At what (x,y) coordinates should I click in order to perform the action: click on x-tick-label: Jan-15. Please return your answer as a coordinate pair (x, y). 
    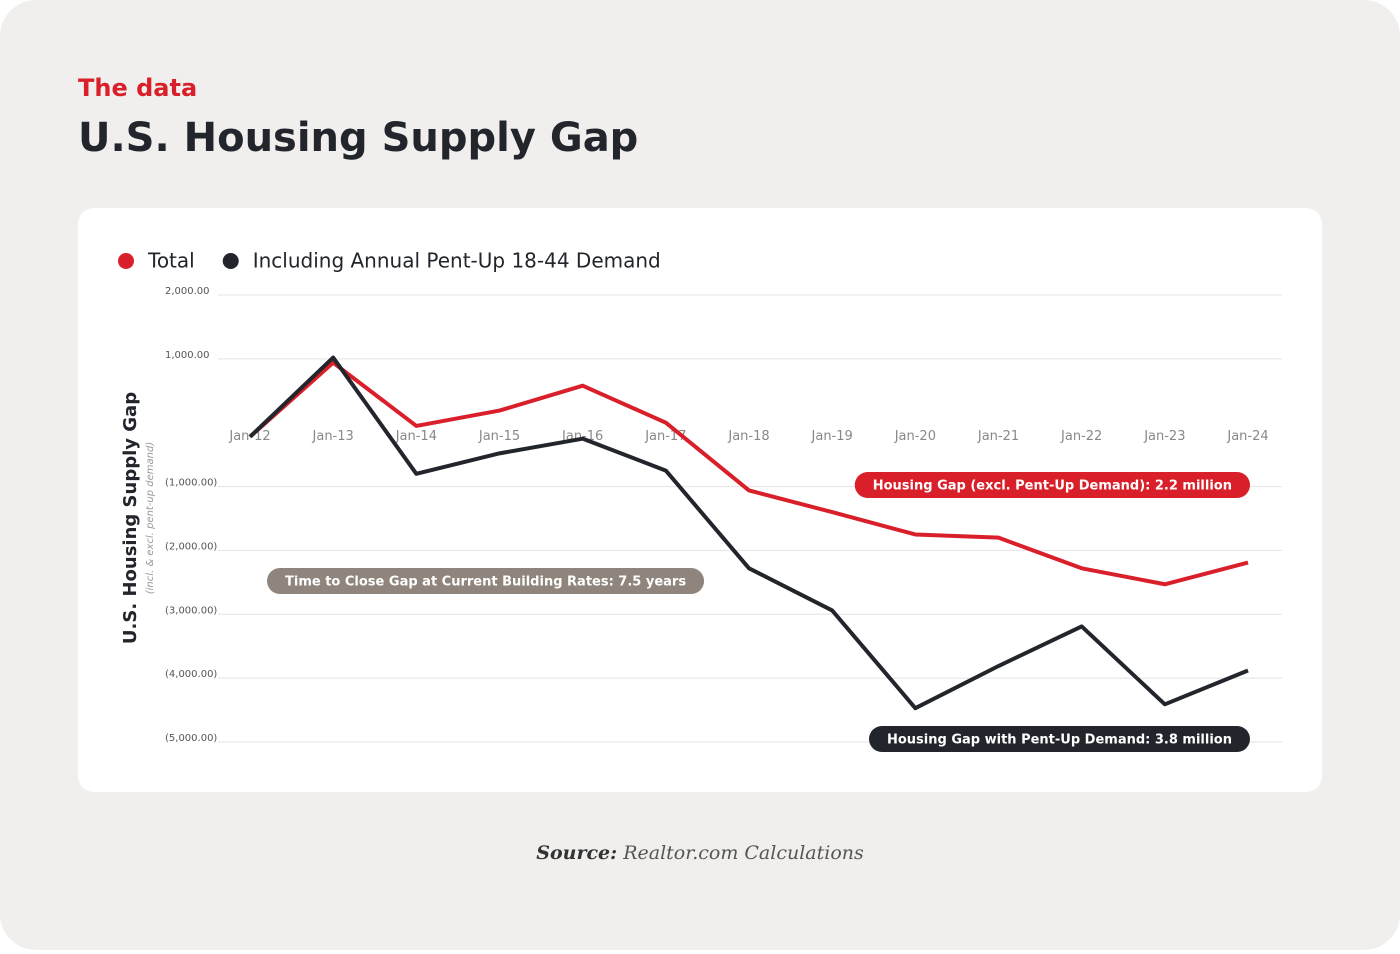
    Looking at the image, I should click on (499, 436).